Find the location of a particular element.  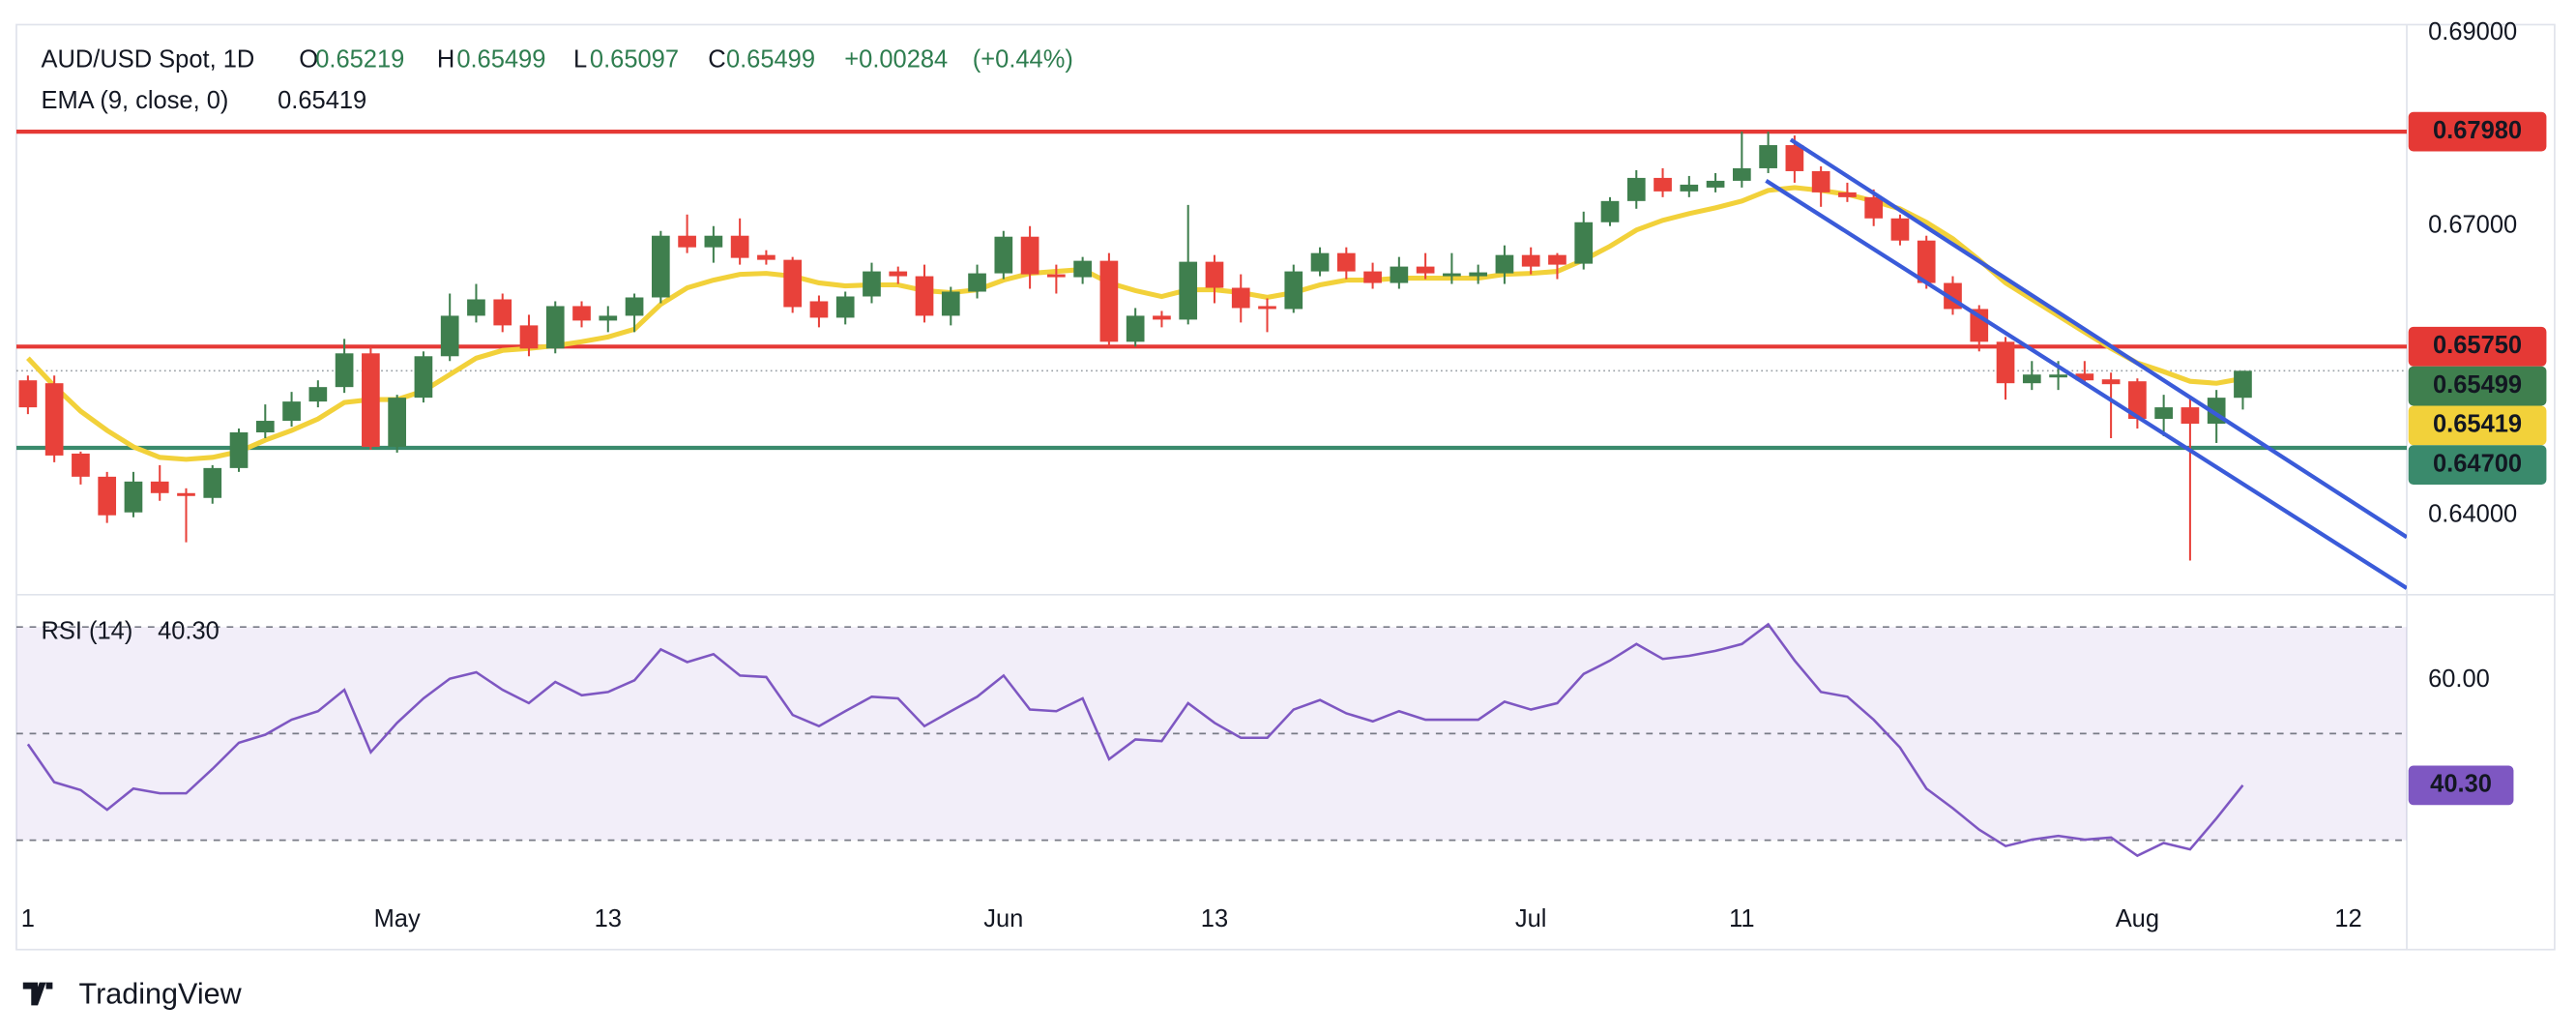

x-tick-label: 13 is located at coordinates (608, 918).